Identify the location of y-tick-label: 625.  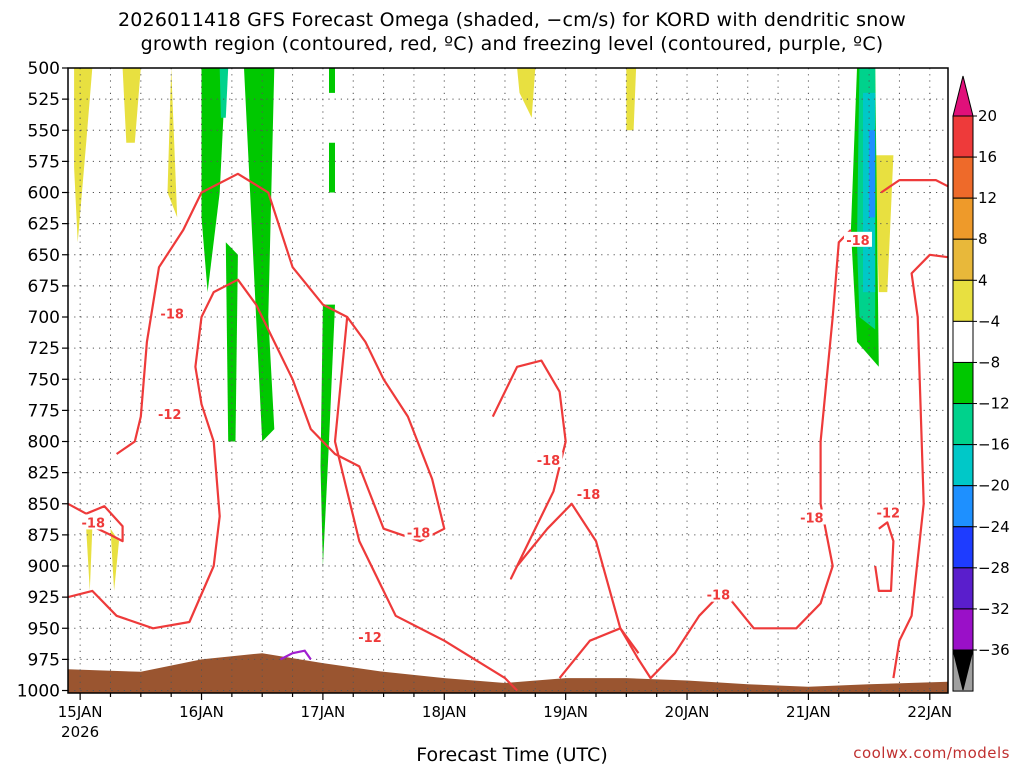
(44, 225).